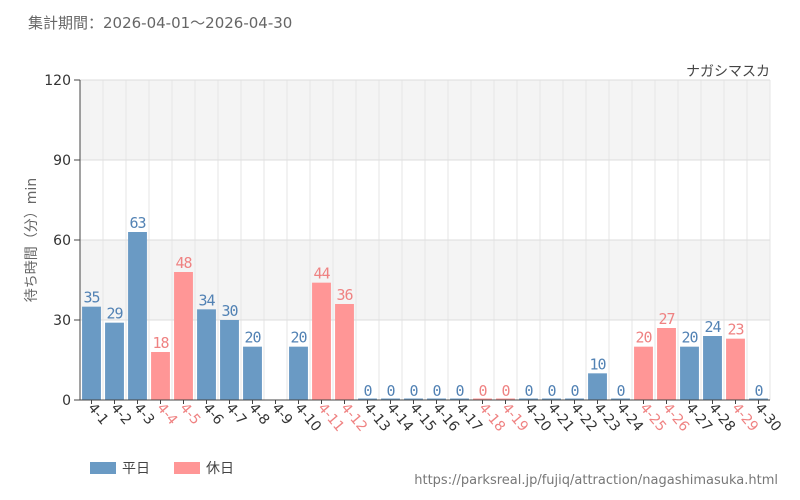  I want to click on bar-value-label: 29, so click(114, 314).